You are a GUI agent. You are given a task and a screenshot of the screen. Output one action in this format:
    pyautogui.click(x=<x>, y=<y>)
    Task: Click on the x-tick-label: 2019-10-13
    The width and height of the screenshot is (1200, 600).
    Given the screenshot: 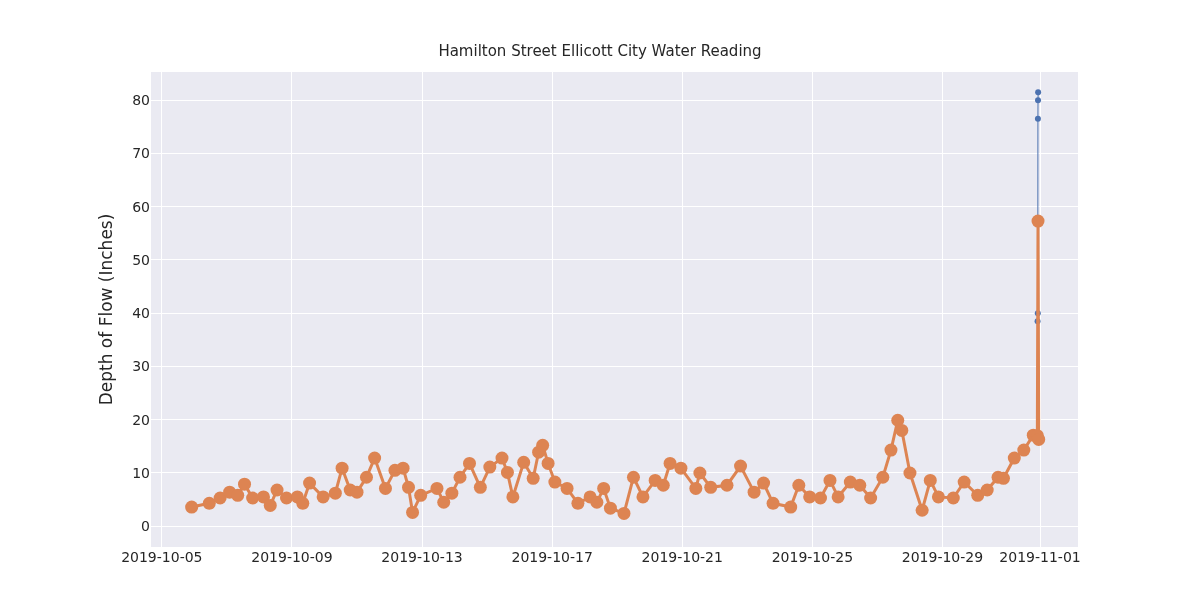 What is the action you would take?
    pyautogui.click(x=422, y=557)
    